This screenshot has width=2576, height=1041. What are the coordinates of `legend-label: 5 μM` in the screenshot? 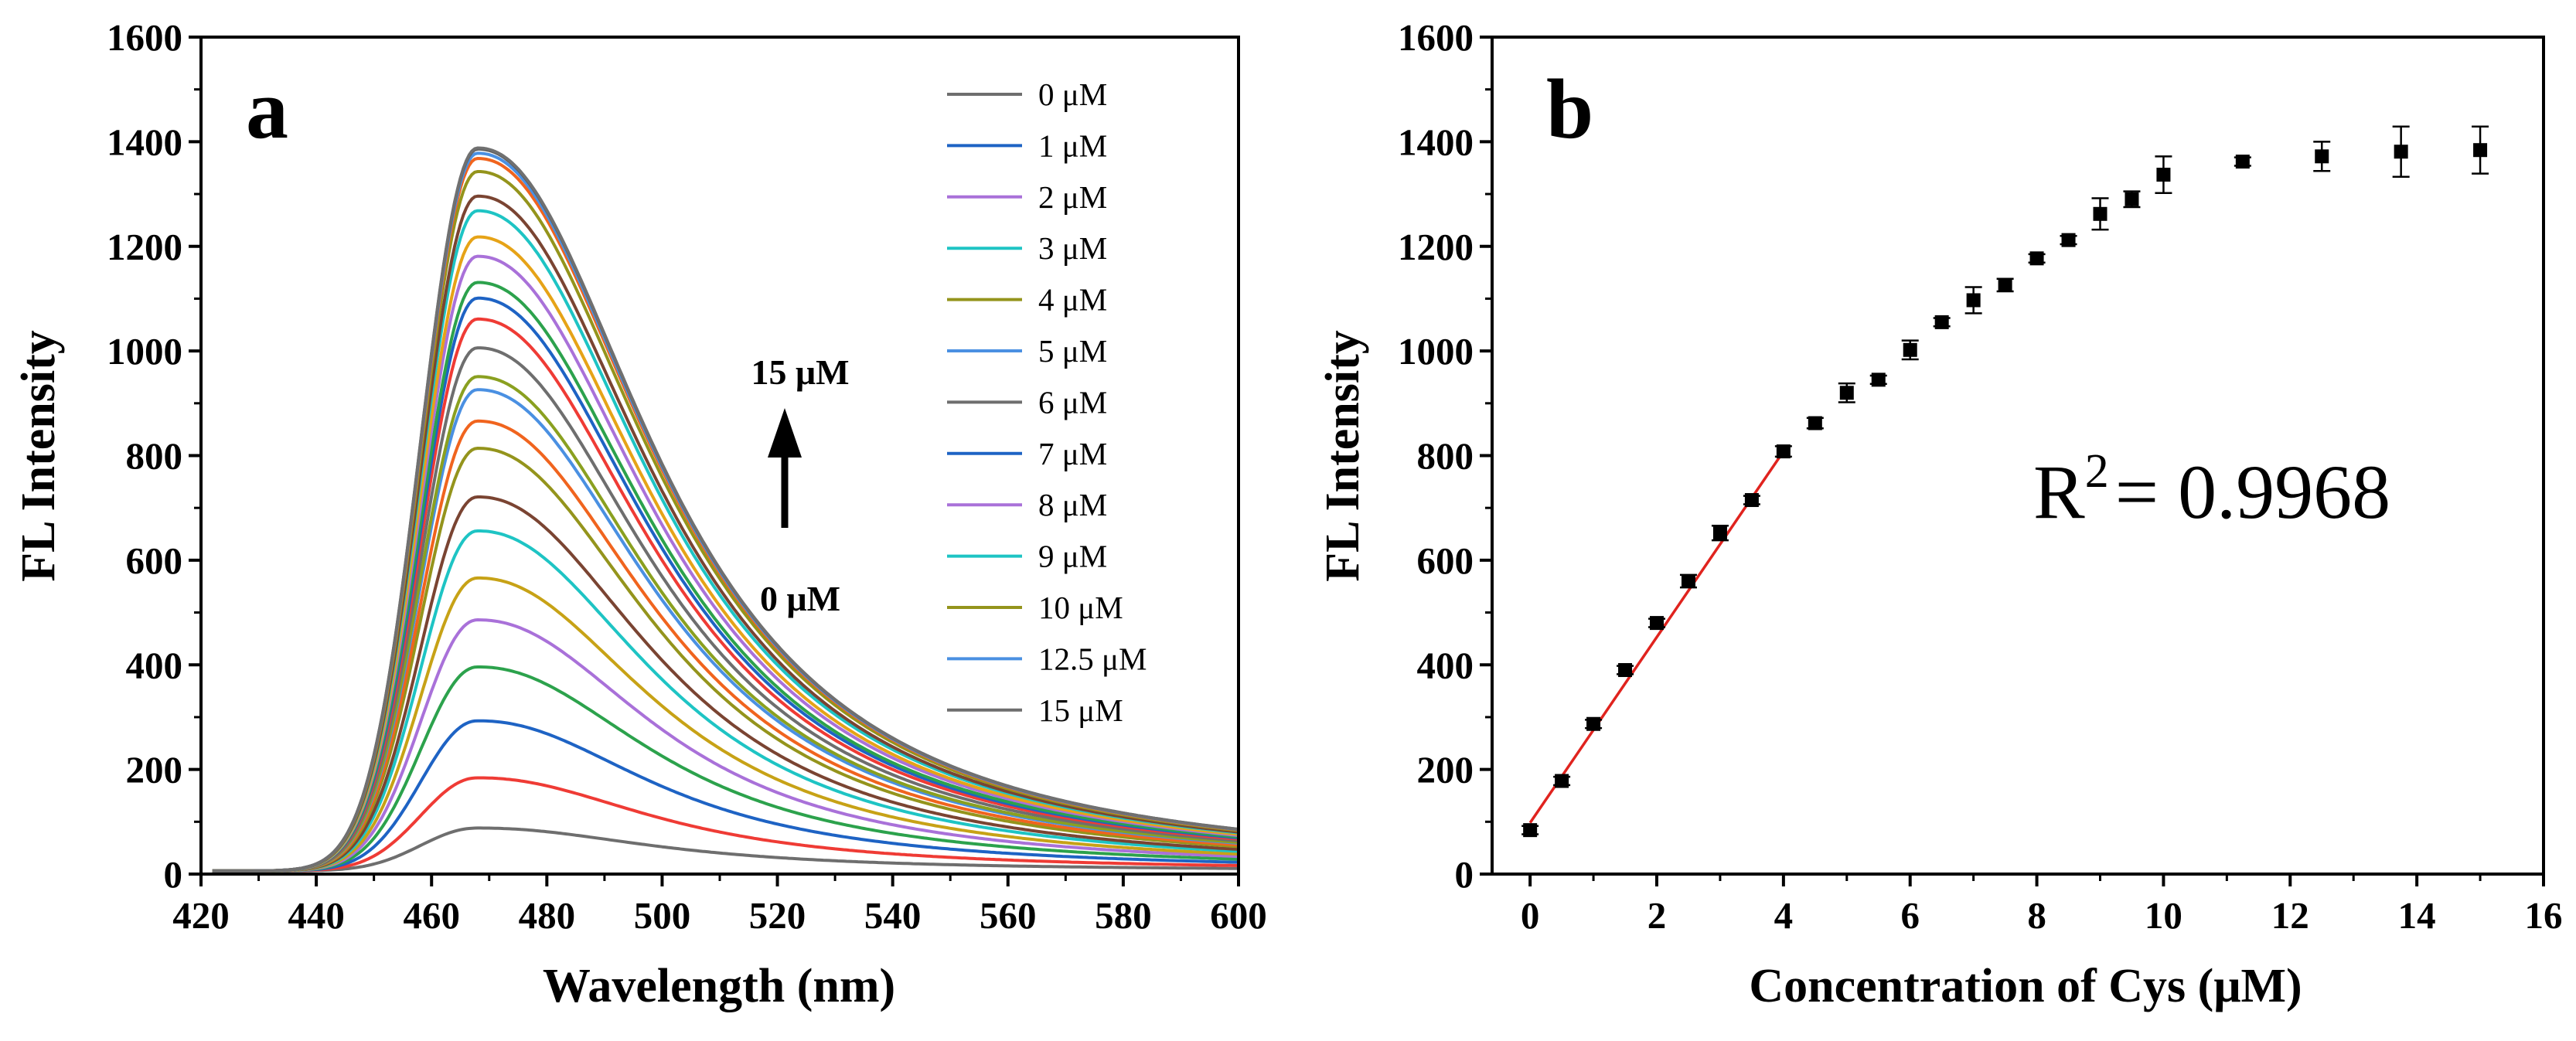 It's located at (1072, 351).